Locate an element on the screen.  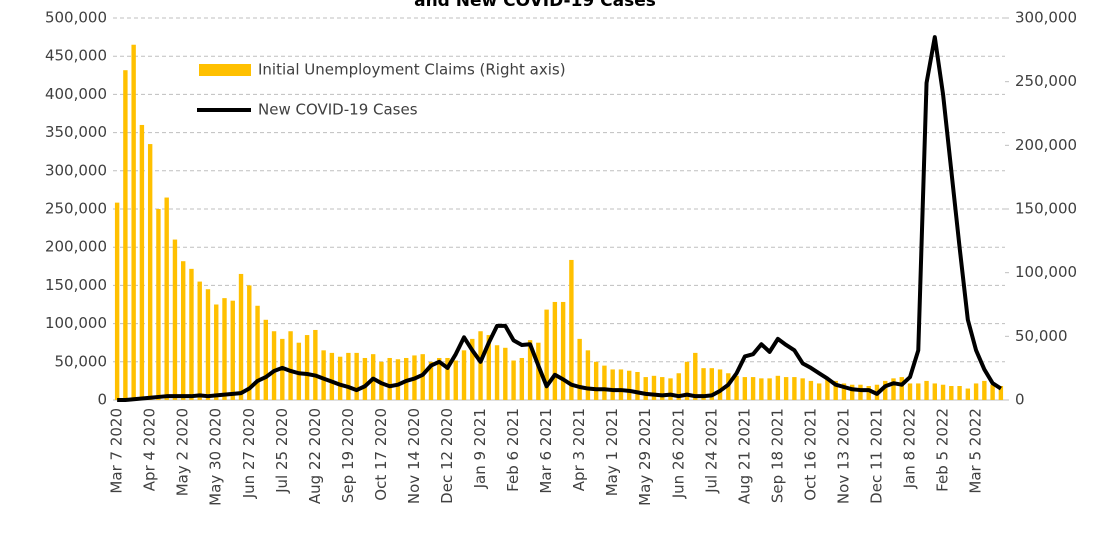
x-tick-label: Jun 26 2021 is located at coordinates (678, 453).